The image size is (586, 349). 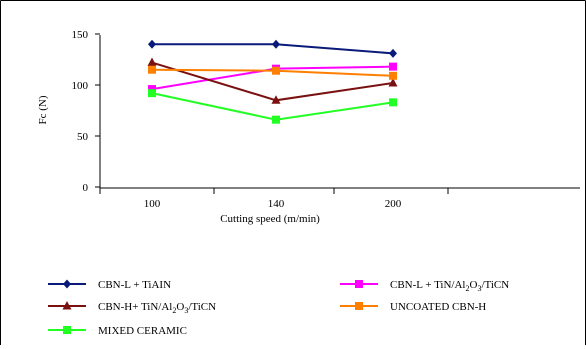 I want to click on x-ticks: 100 140 200, so click(x=274, y=199).